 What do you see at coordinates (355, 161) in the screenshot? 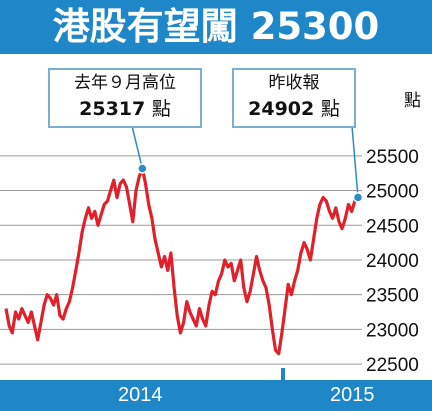
I see `leader-line-latest` at bounding box center [355, 161].